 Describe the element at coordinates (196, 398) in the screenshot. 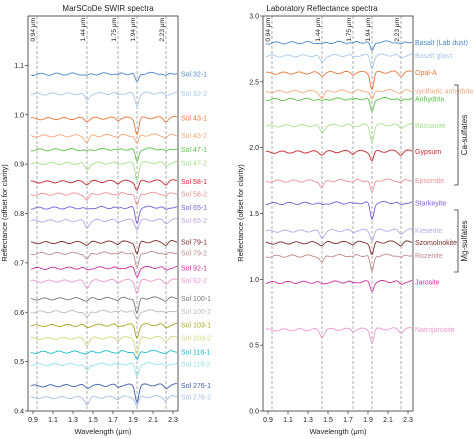

I see `series-label: Sol 276-2` at that location.